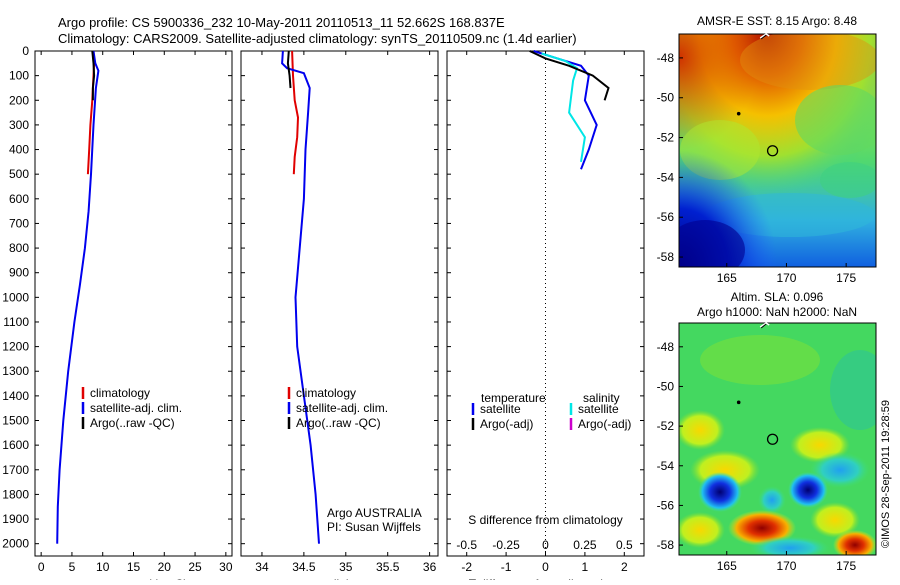  I want to click on depth-tick-label: 1000, so click(15, 297).